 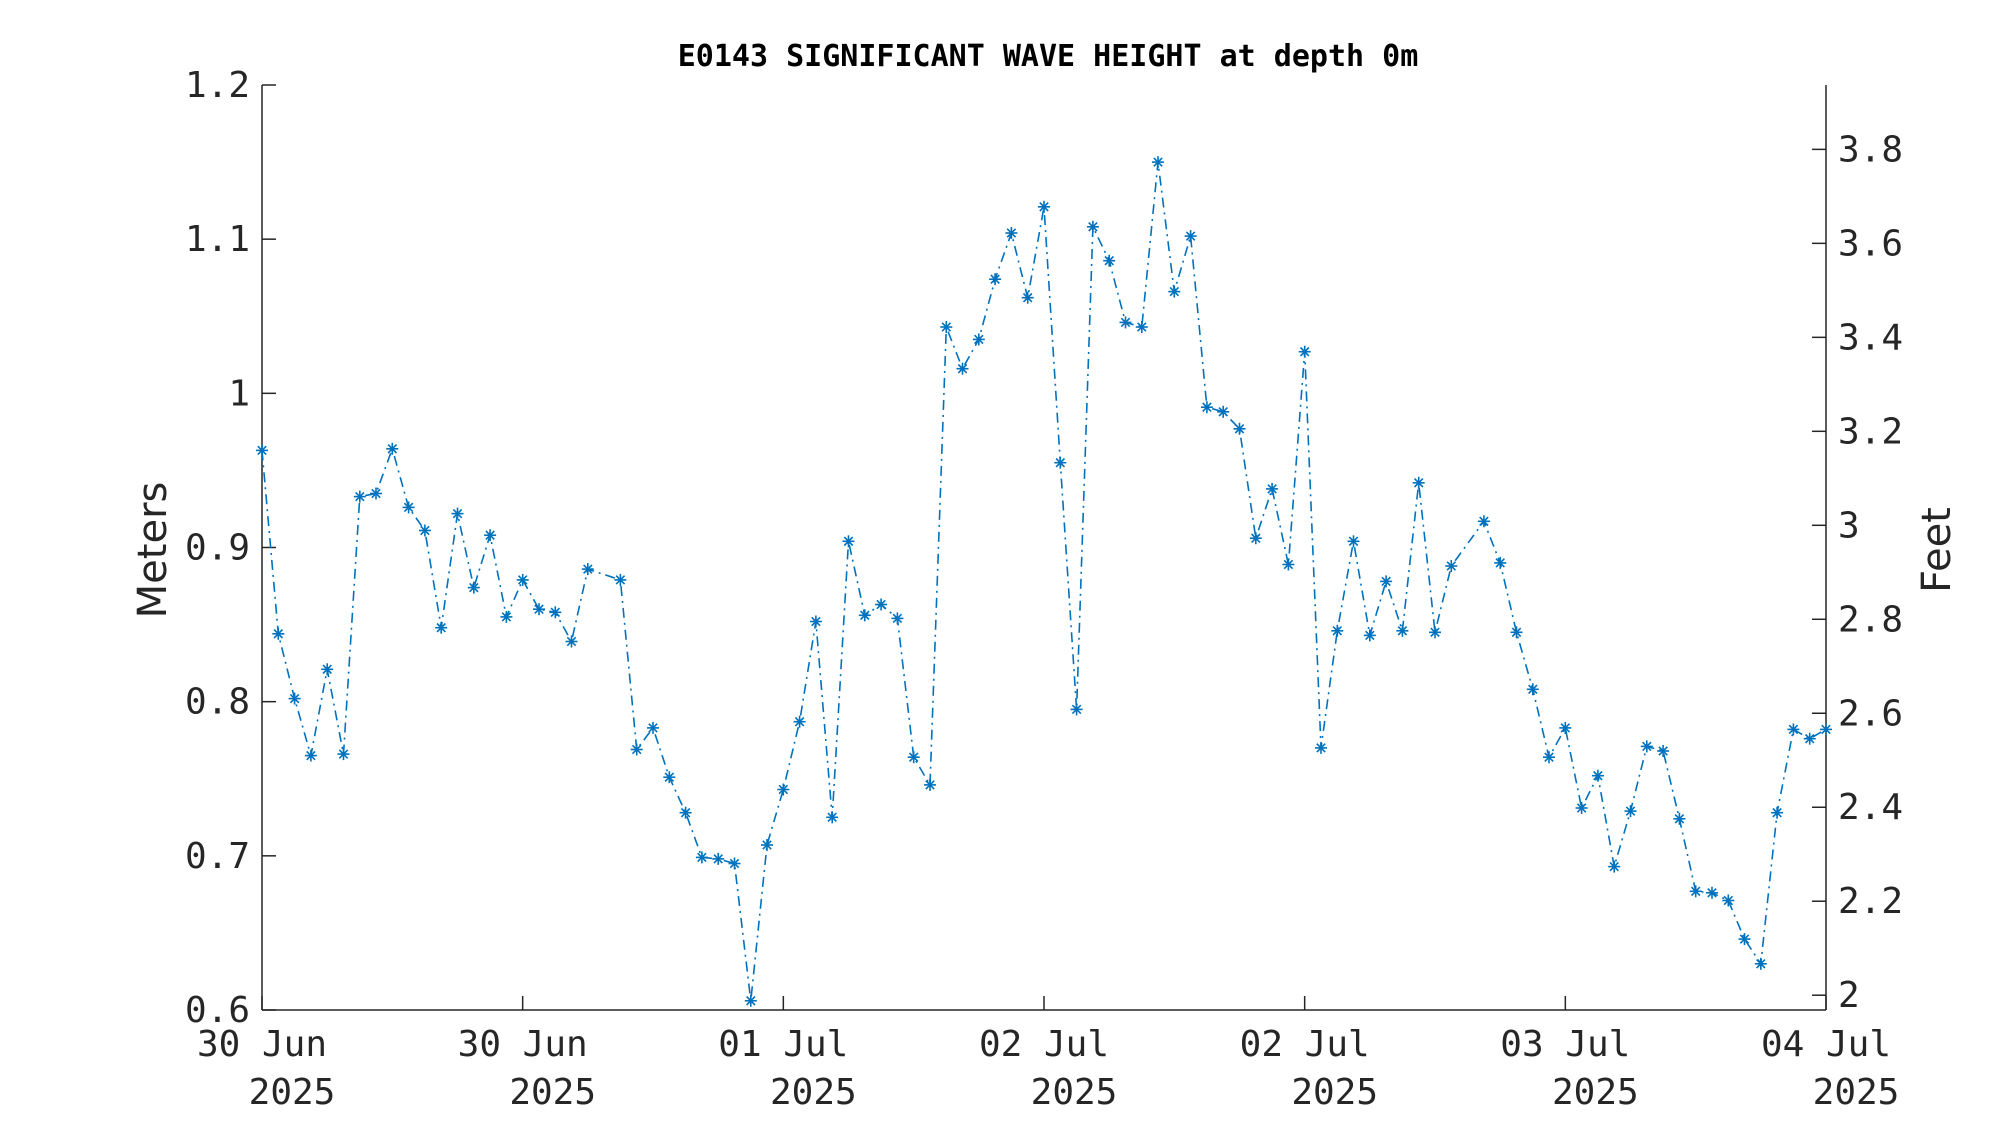 What do you see at coordinates (783, 1044) in the screenshot?
I see `x-tick-label-date: 01 Jul` at bounding box center [783, 1044].